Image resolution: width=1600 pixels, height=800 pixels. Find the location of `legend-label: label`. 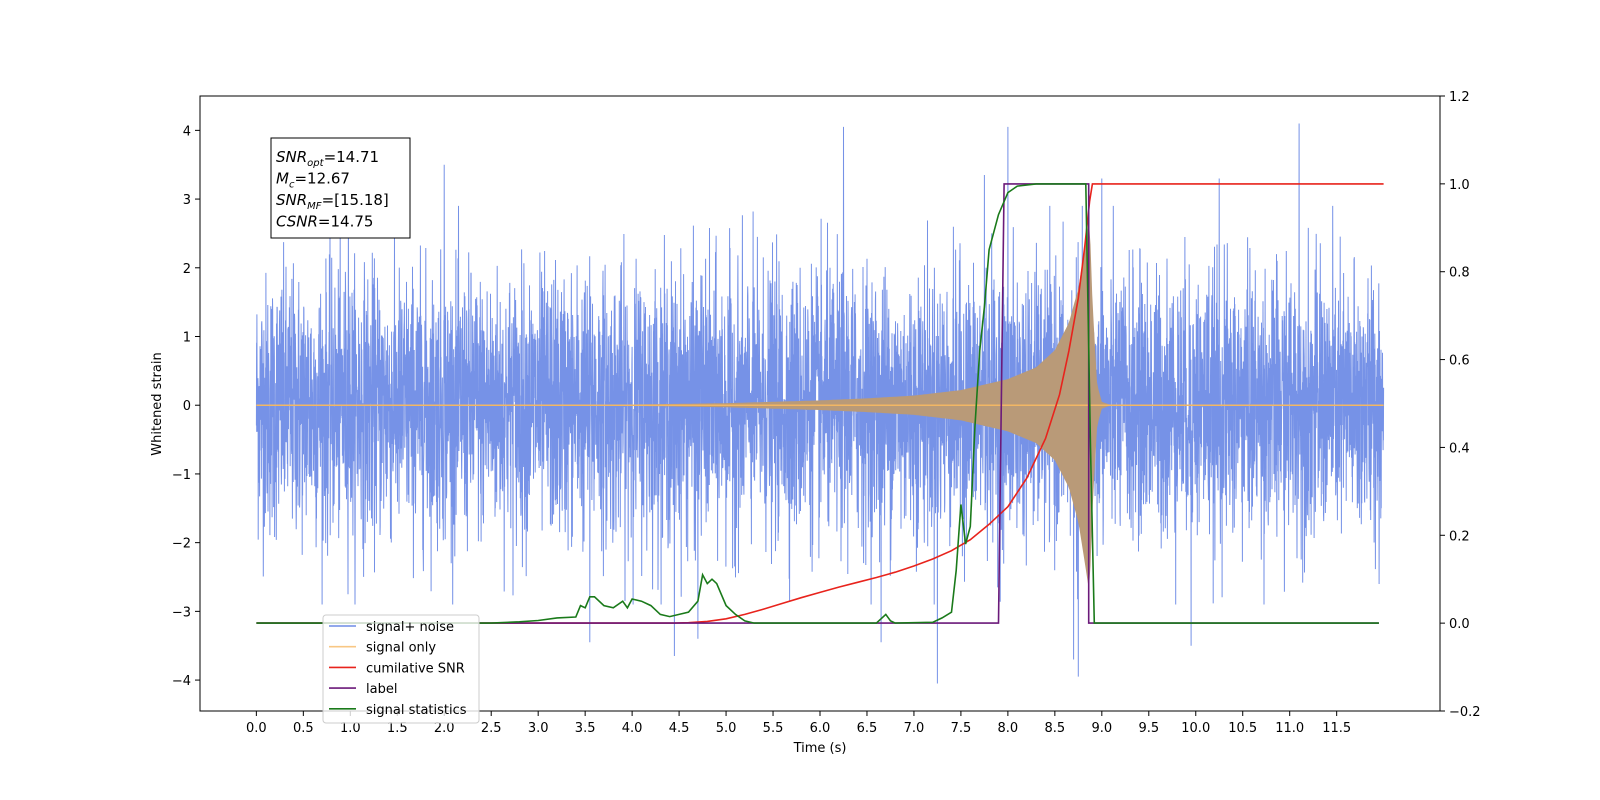

legend-label: label is located at coordinates (381, 689).